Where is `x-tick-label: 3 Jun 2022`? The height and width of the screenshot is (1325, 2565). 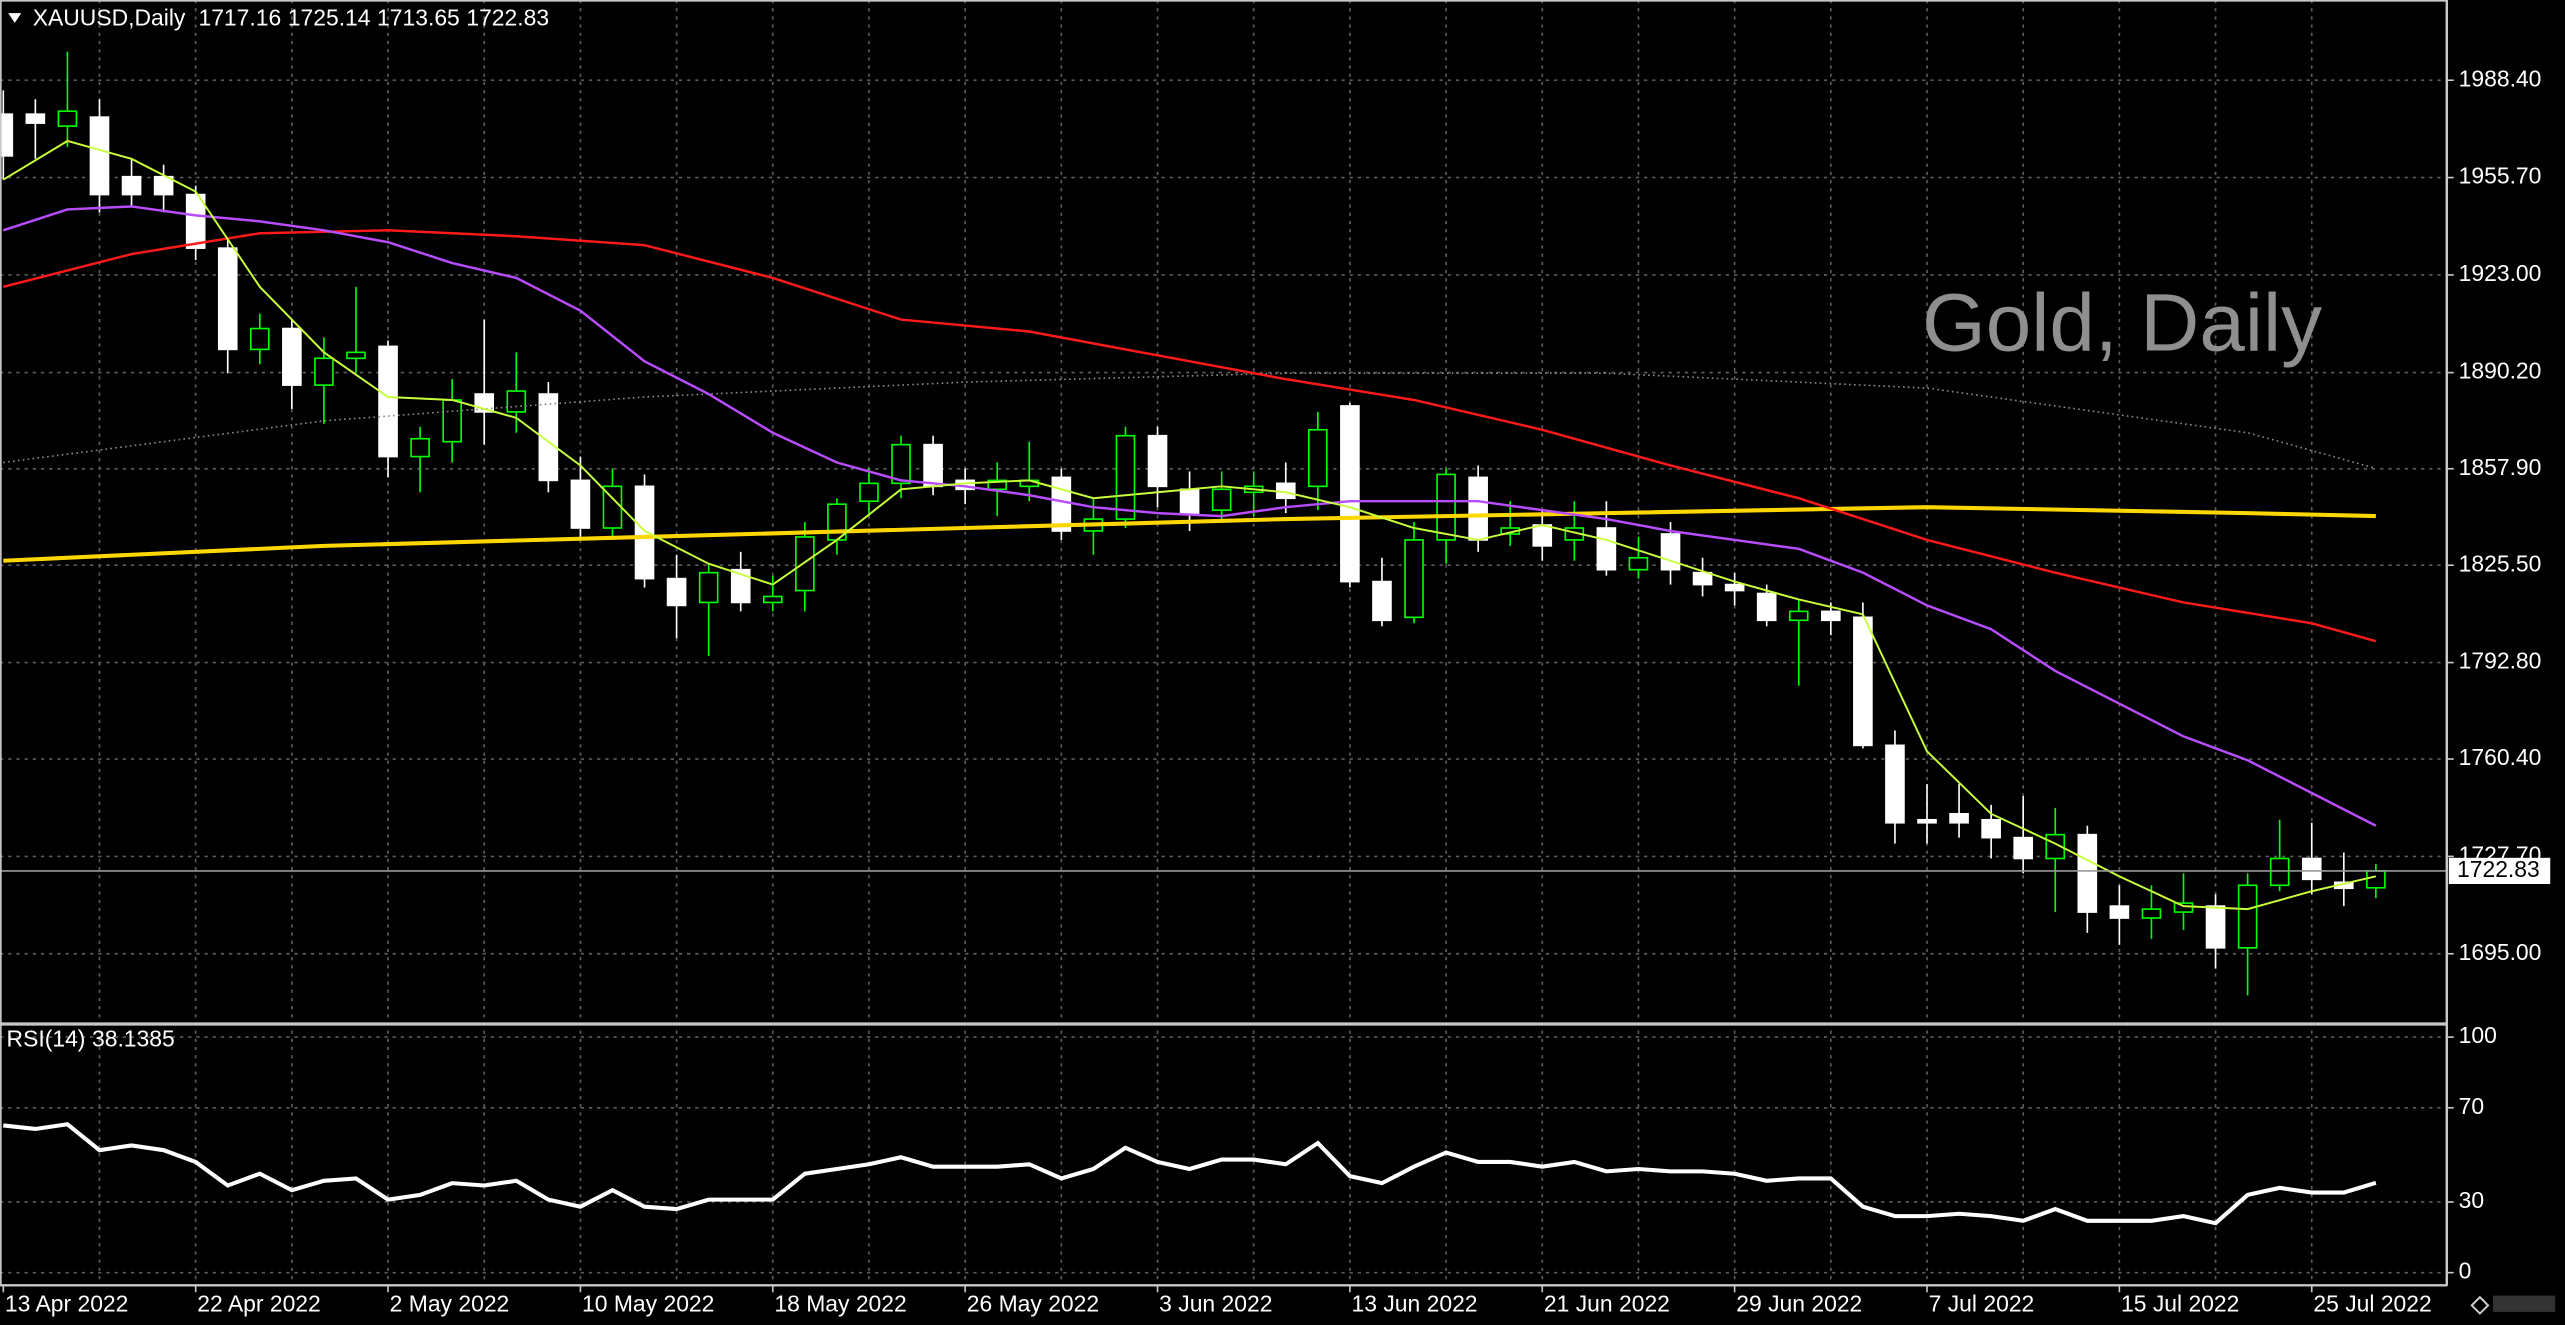 x-tick-label: 3 Jun 2022 is located at coordinates (1215, 1303).